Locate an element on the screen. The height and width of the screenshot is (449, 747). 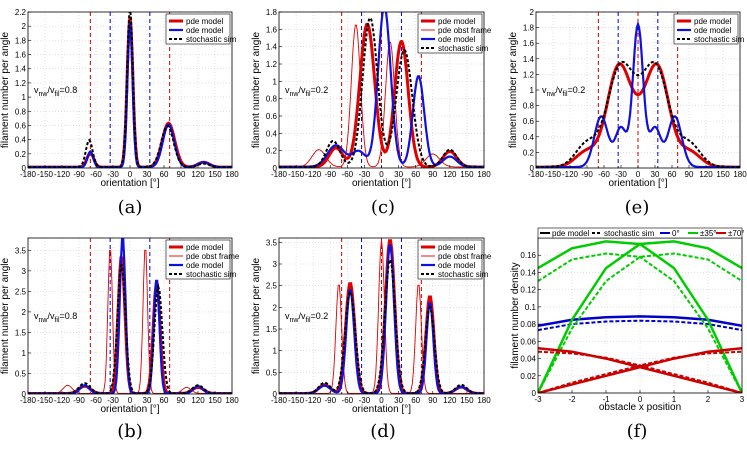
y-tick-label: 0.8 is located at coordinates (21, 111).